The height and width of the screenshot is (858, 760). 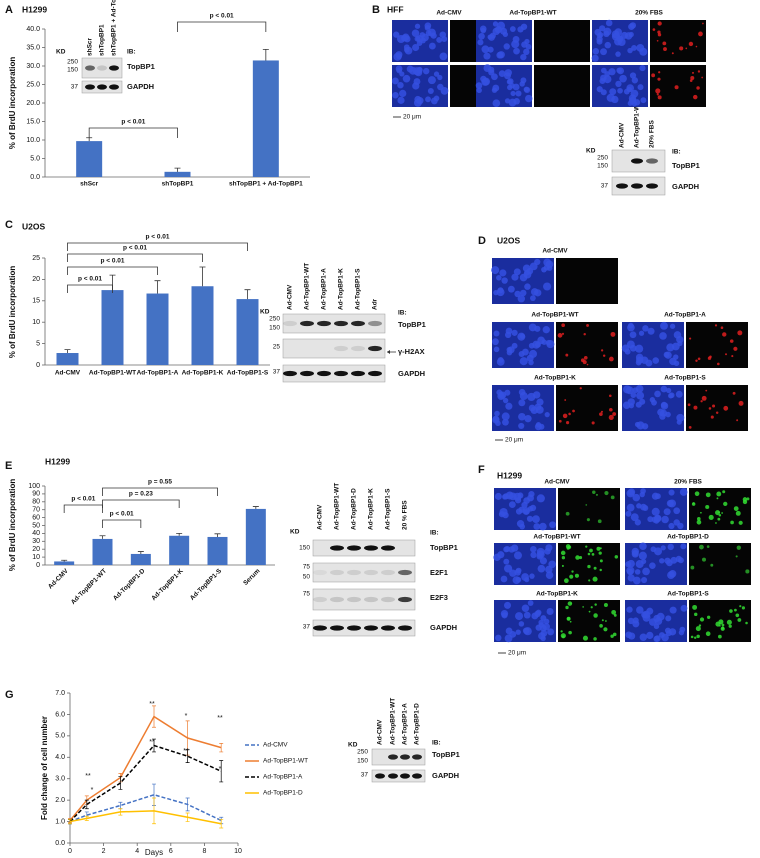 What do you see at coordinates (186, 751) in the screenshot?
I see `significance-mark: **` at bounding box center [186, 751].